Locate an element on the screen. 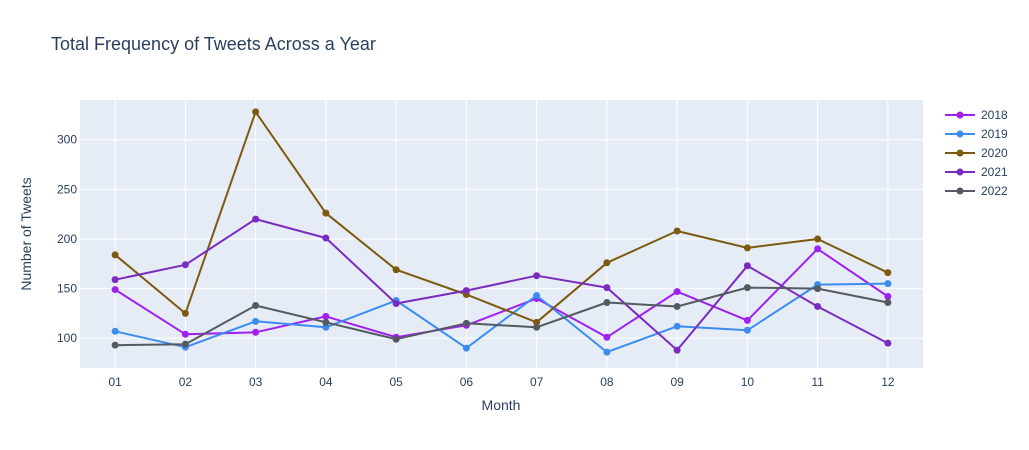 This screenshot has width=1029, height=450. legend-label: 2018 is located at coordinates (994, 115).